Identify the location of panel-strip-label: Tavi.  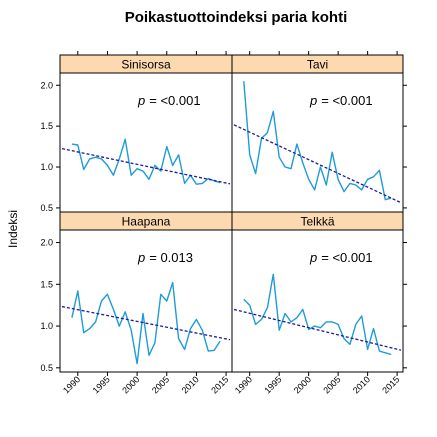
(317, 65).